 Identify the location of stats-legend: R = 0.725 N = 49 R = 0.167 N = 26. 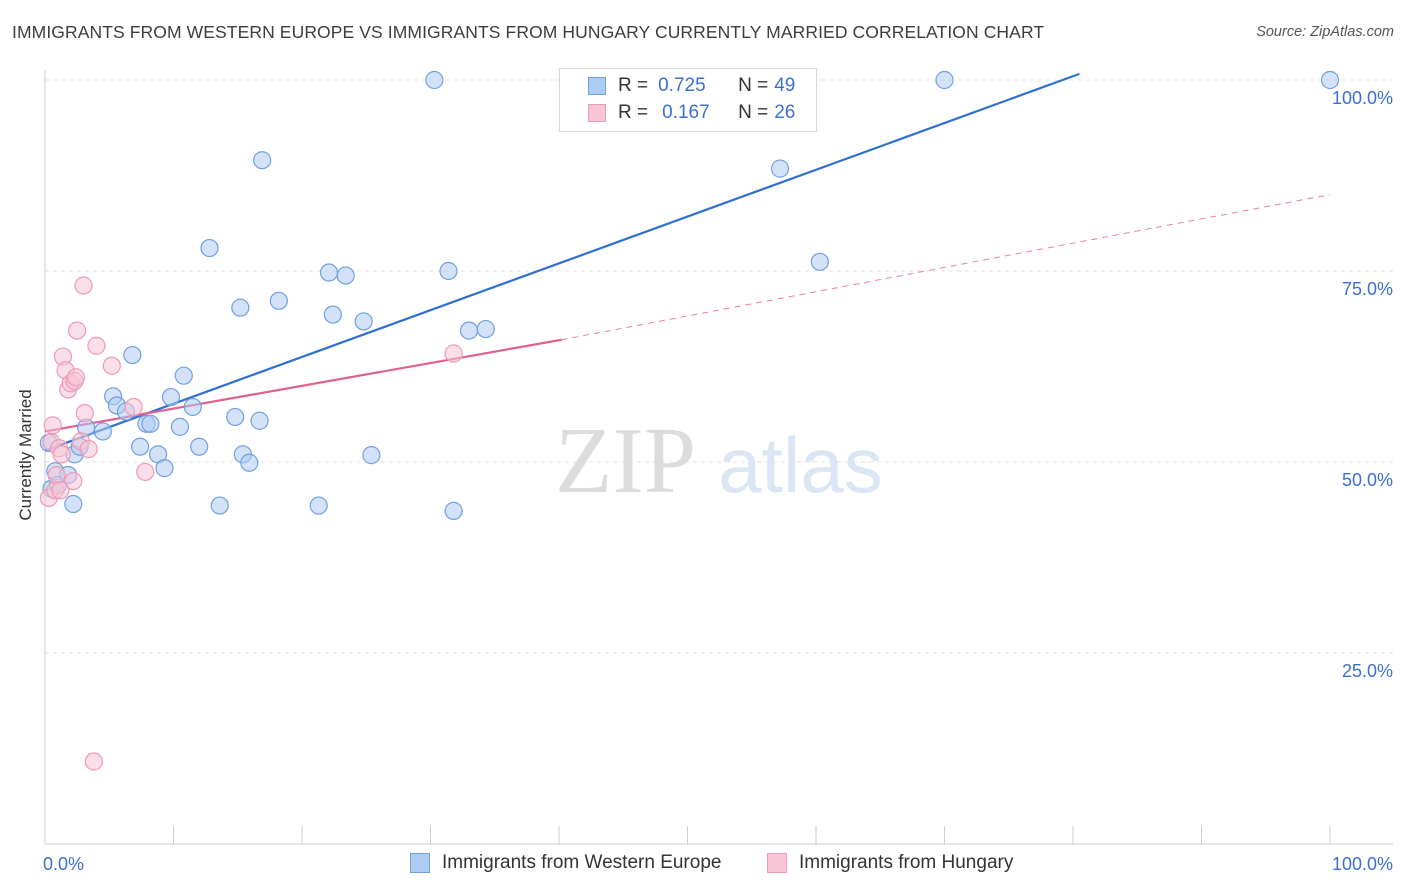
(688, 100).